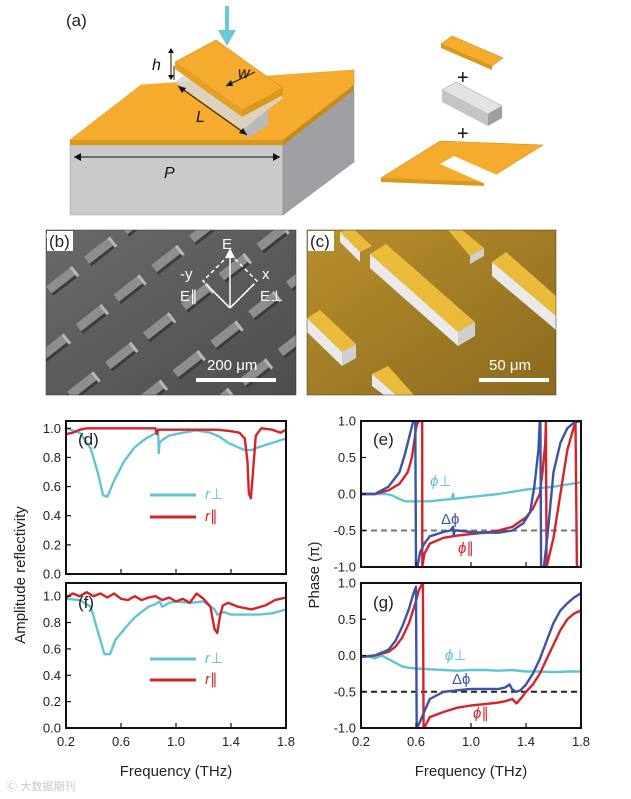 This screenshot has height=799, width=631. What do you see at coordinates (345, 530) in the screenshot?
I see `y-tick-label-e: -0.5` at bounding box center [345, 530].